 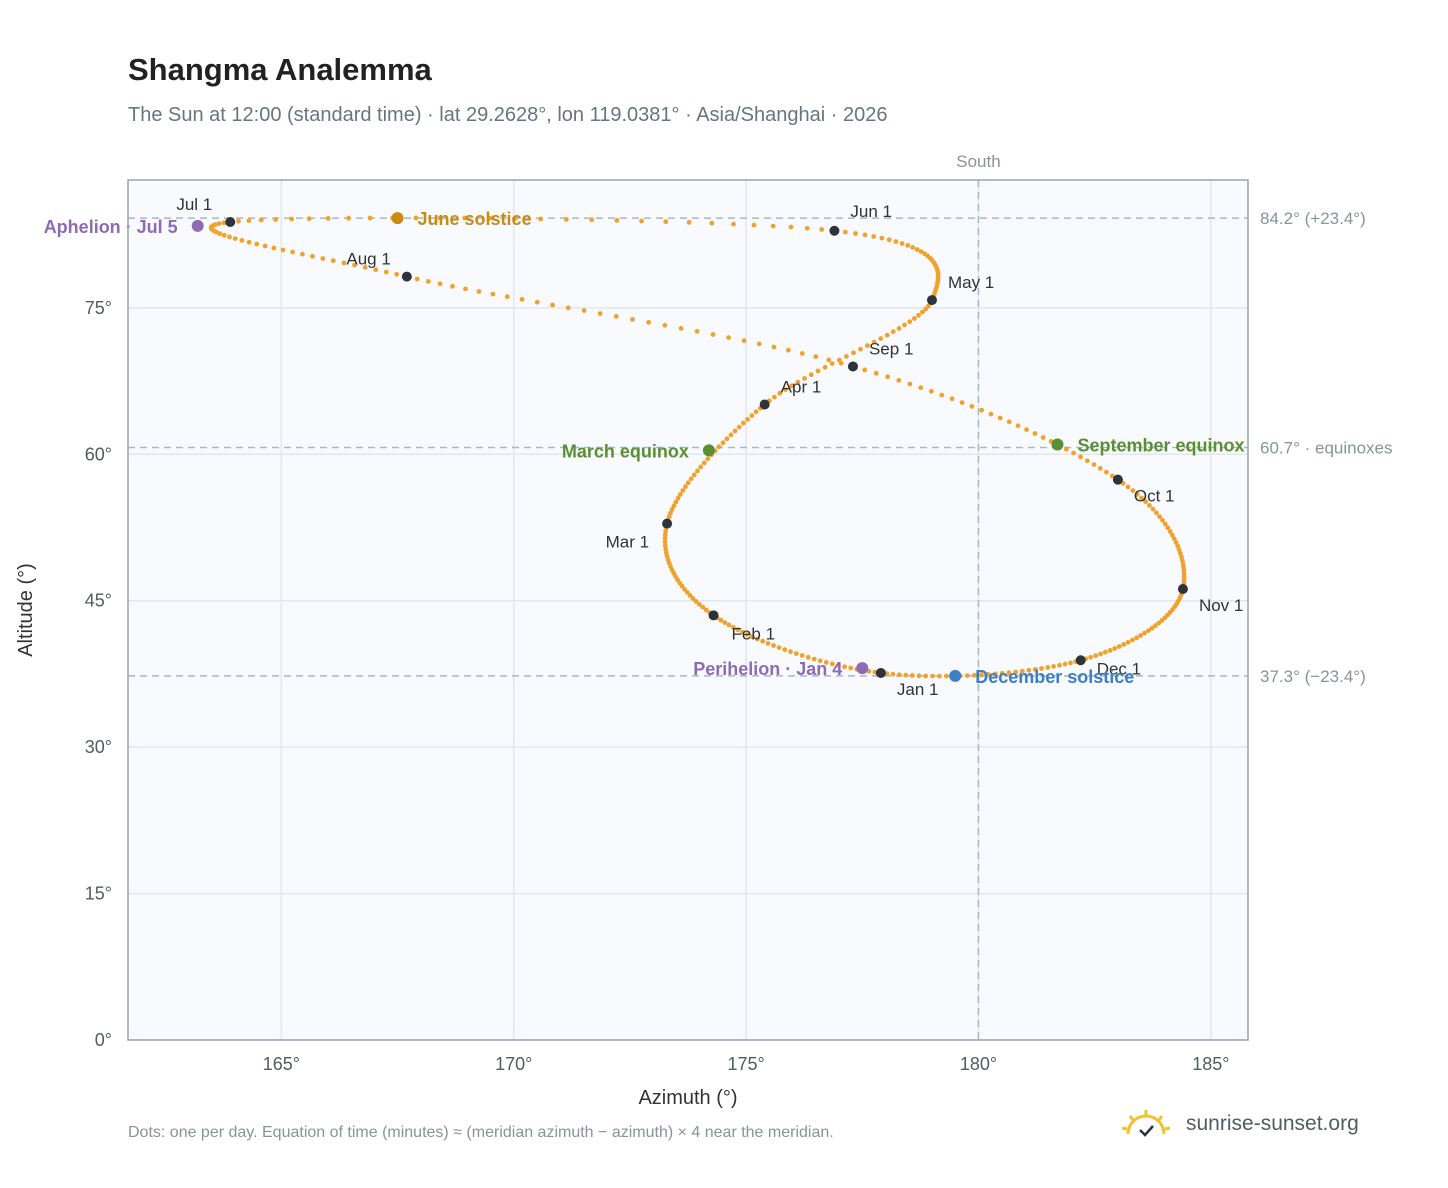 I want to click on month-label: Nov 1, so click(x=1221, y=605).